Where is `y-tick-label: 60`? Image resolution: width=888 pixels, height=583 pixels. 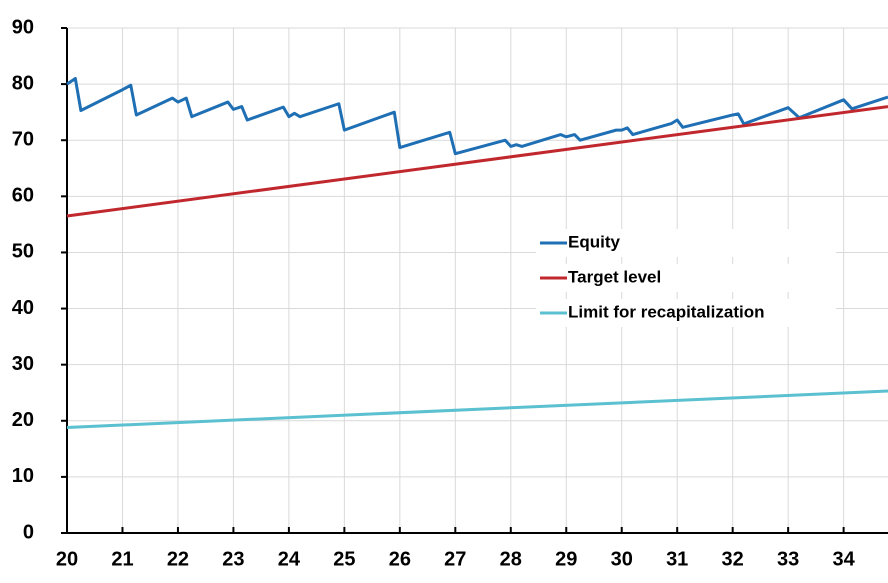 y-tick-label: 60 is located at coordinates (23, 196).